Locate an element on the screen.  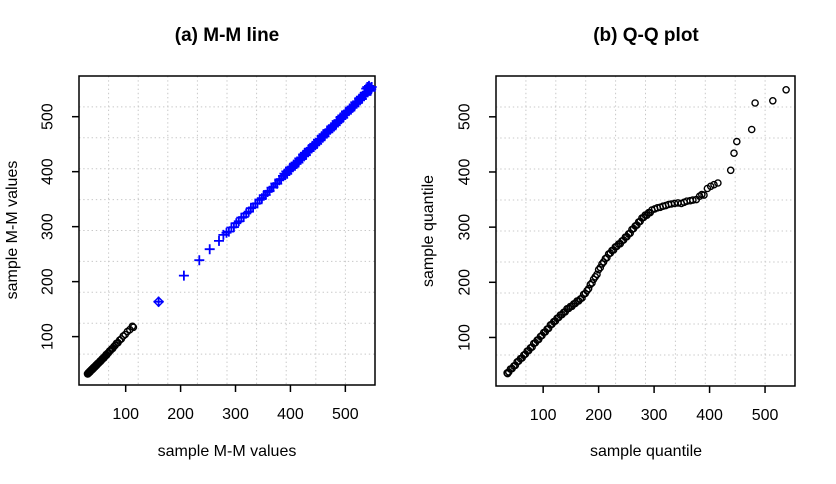
panel-a-title: (a) M-M line is located at coordinates (227, 35).